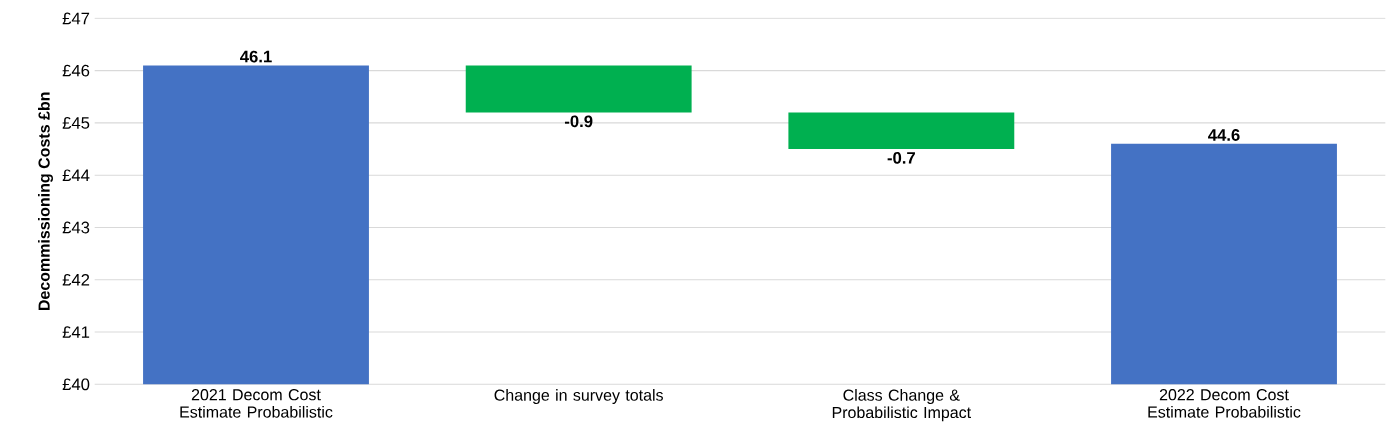  Describe the element at coordinates (901, 157) in the screenshot. I see `data-label: -0.7` at that location.